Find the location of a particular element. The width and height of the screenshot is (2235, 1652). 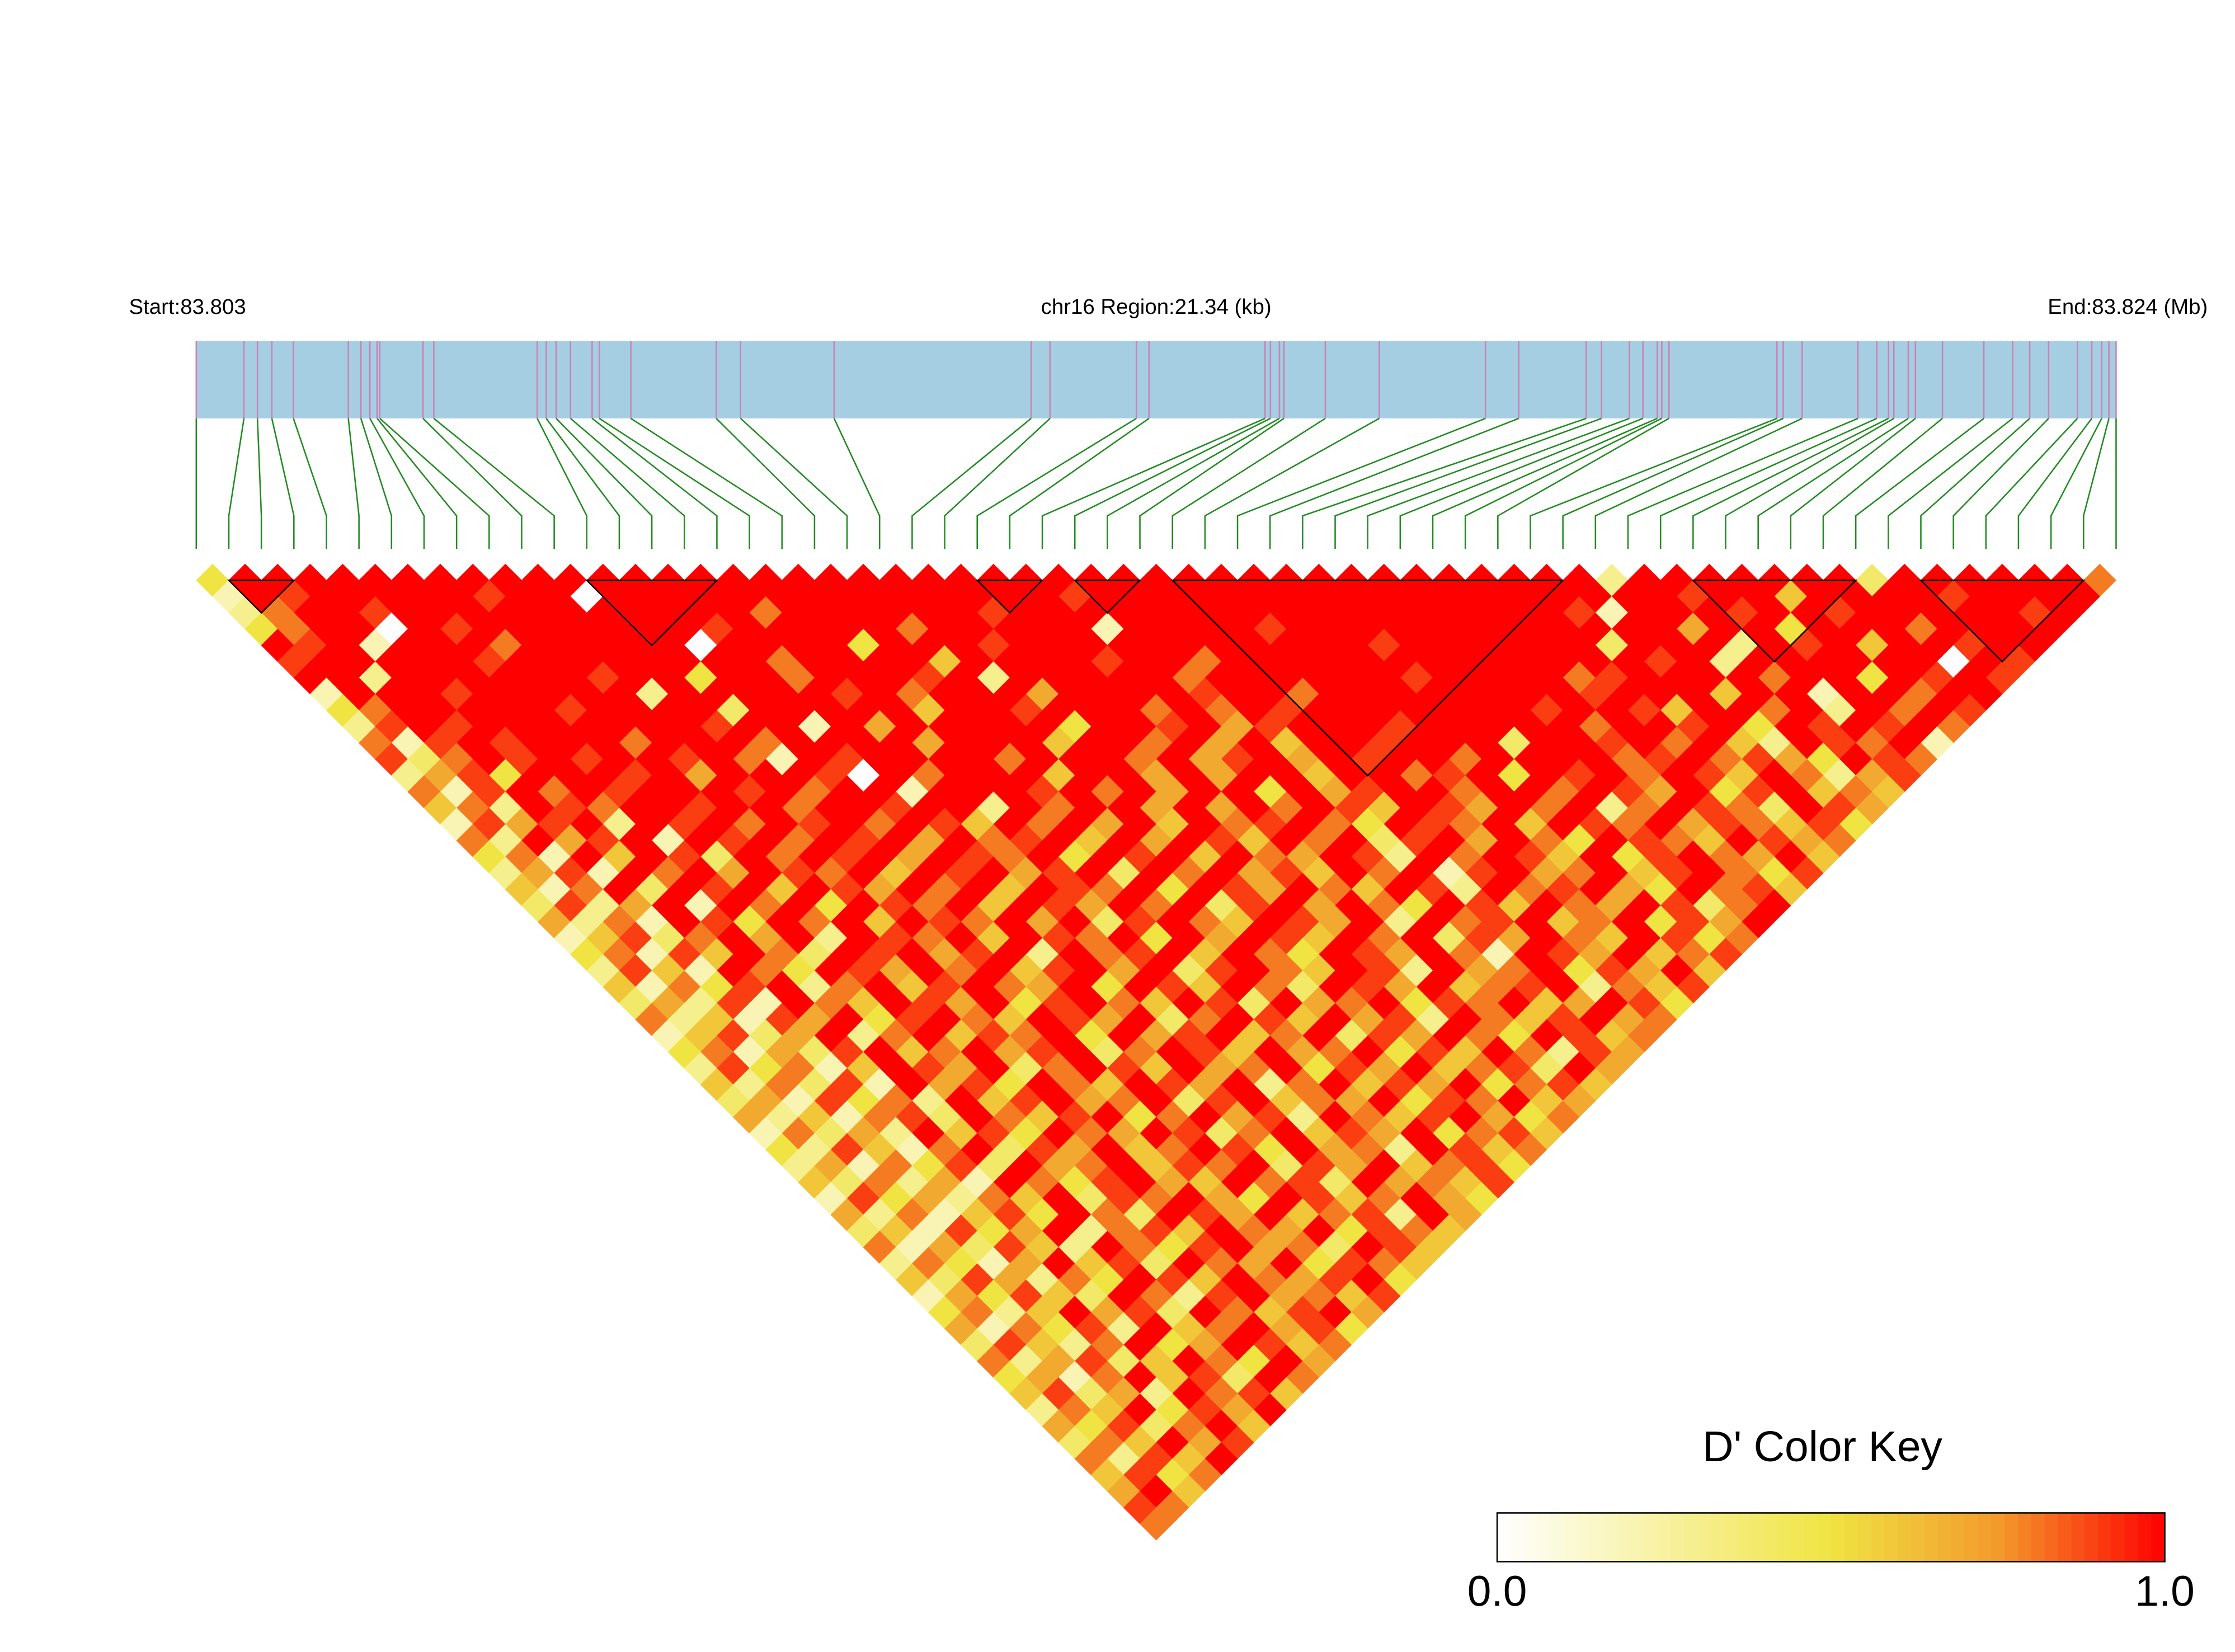

key-tick-label: 1.0 is located at coordinates (2165, 1592).